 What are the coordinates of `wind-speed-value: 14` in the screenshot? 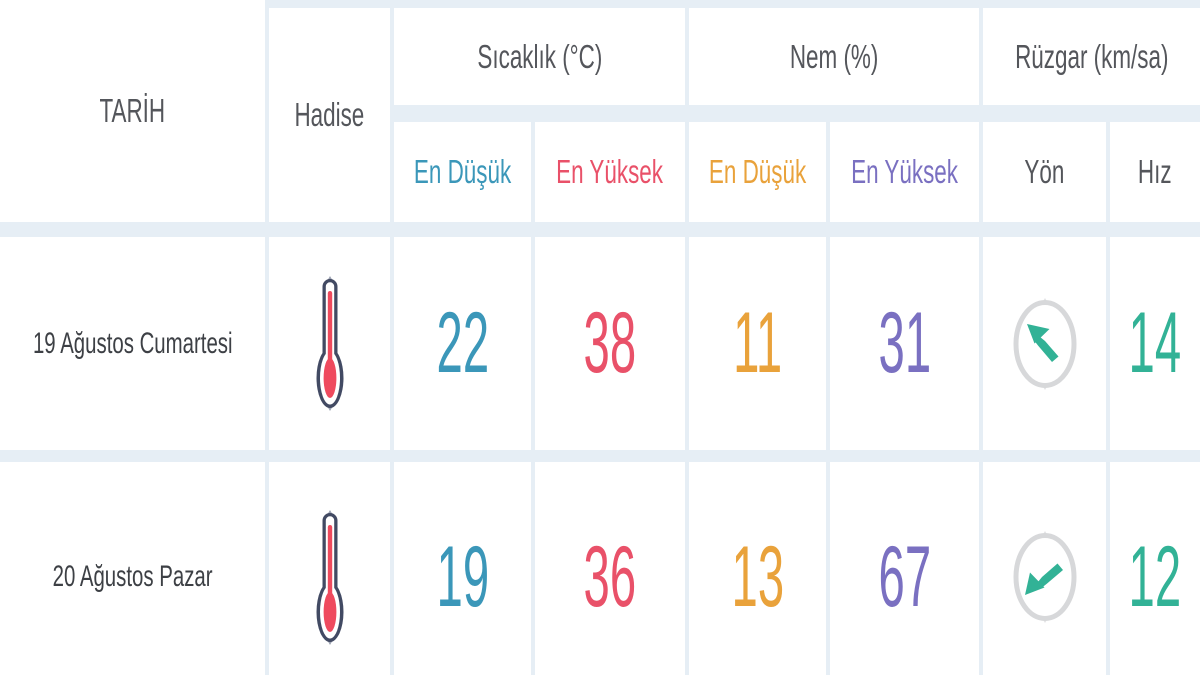 It's located at (1155, 343).